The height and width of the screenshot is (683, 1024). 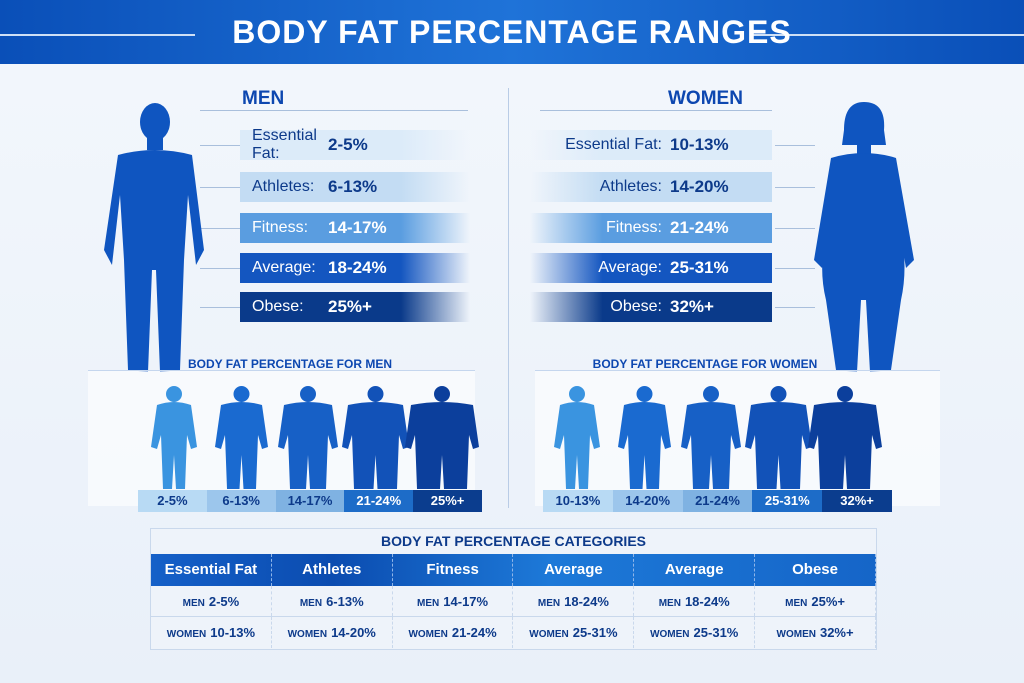 What do you see at coordinates (289, 364) in the screenshot?
I see `men-panel-title: BODY FAT PERCENTAGE FOR MEN` at bounding box center [289, 364].